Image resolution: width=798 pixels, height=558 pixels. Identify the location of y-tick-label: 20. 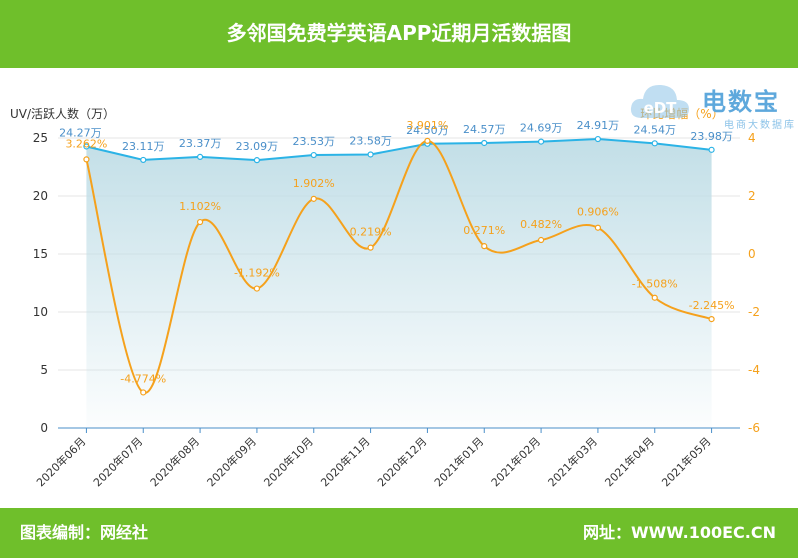
(40, 196).